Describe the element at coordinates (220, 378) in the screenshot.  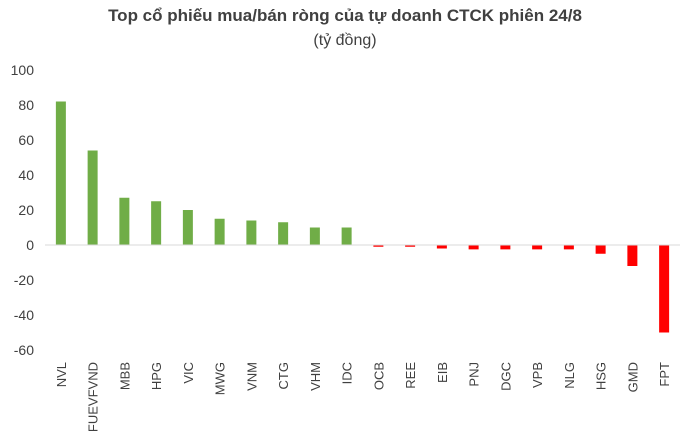
I see `x-category-label: MWG` at that location.